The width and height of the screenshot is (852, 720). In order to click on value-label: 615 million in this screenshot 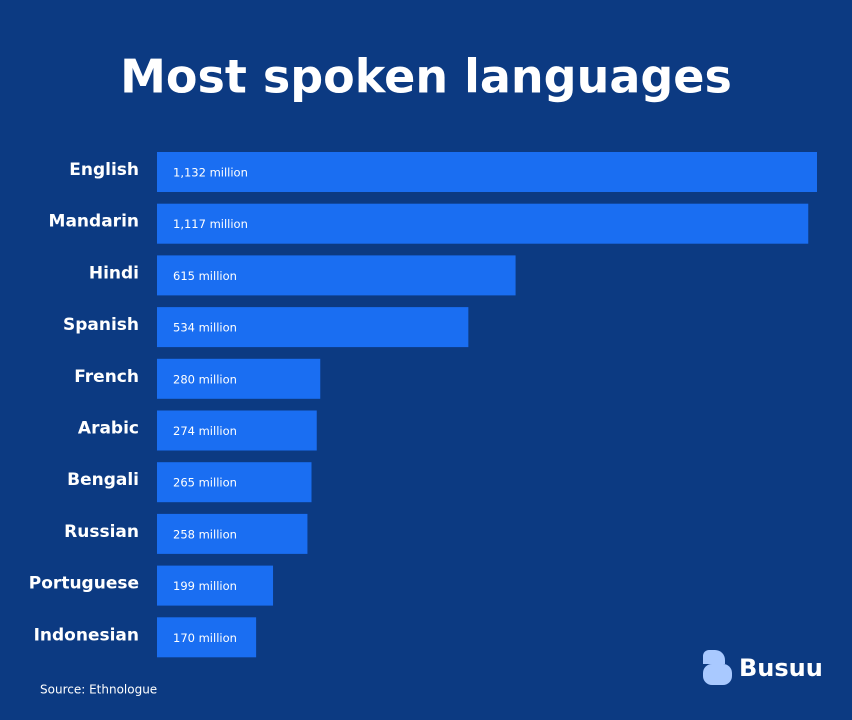, I will do `click(205, 276)`.